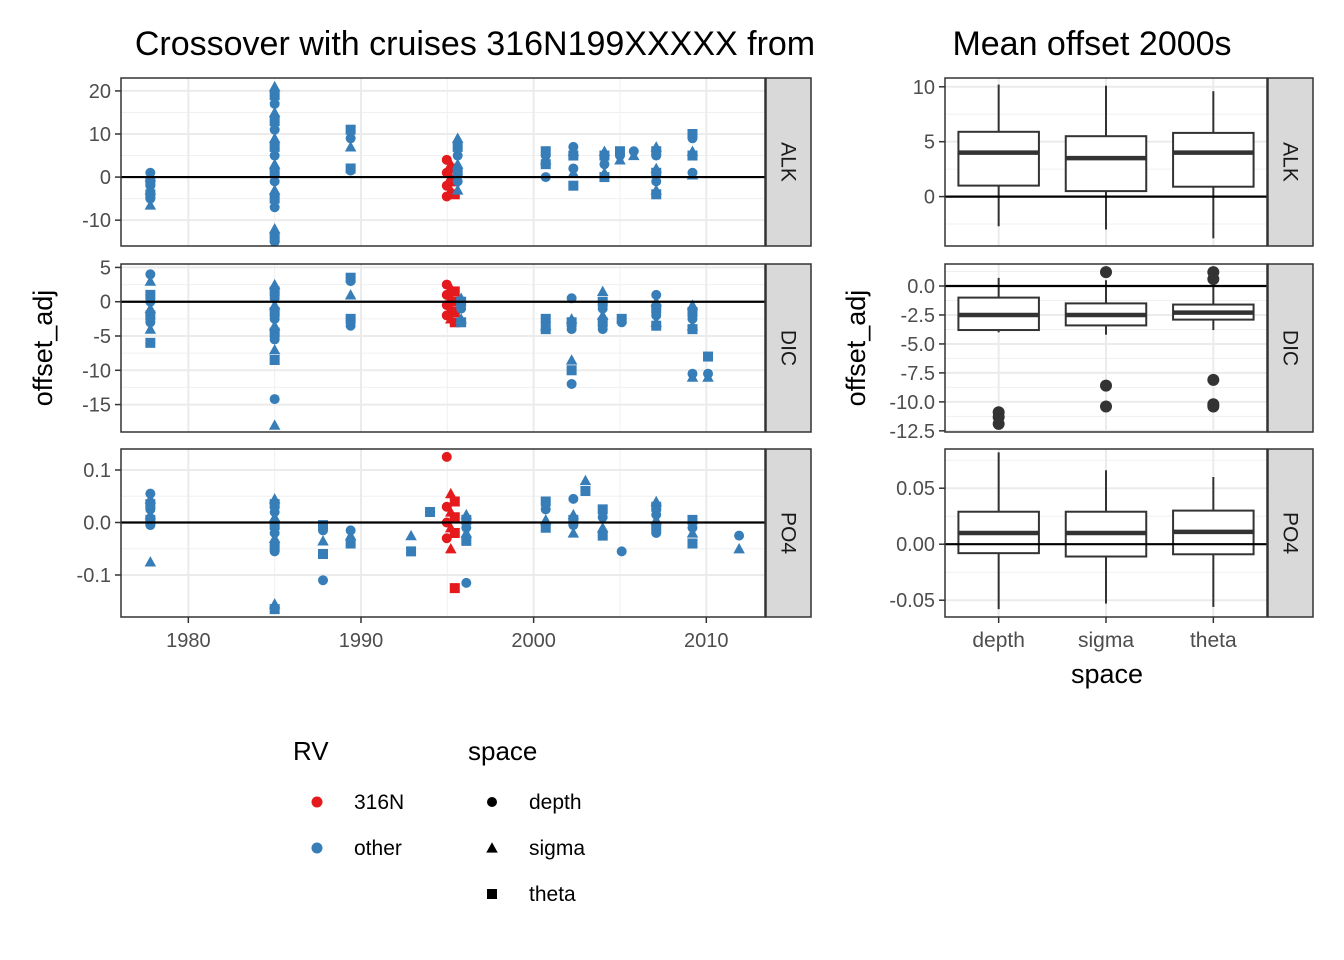 This screenshot has width=1344, height=960. Describe the element at coordinates (378, 848) in the screenshot. I see `legend-label-other: other` at that location.